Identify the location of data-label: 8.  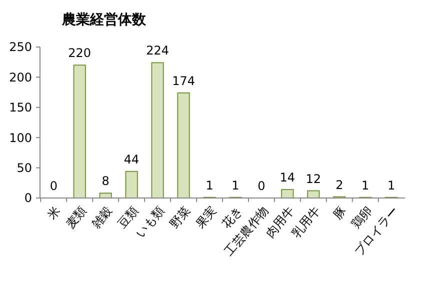
(106, 181).